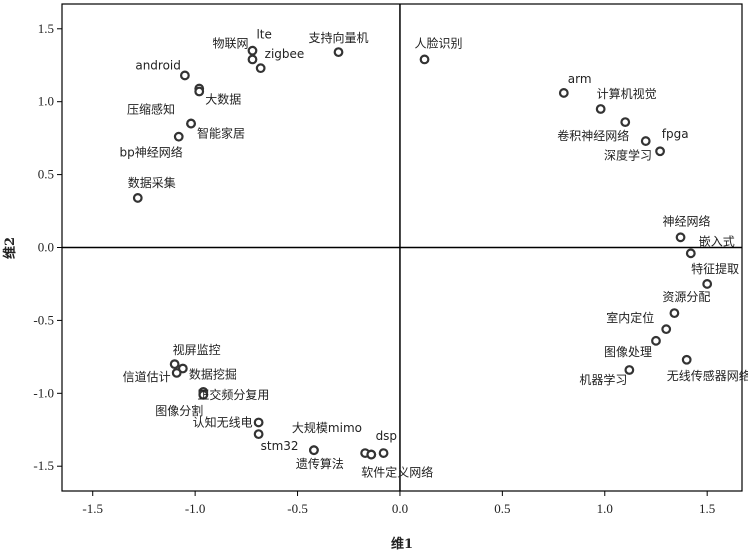 The image size is (748, 555). Describe the element at coordinates (195, 508) in the screenshot. I see `x-tick-label: -1.0` at that location.